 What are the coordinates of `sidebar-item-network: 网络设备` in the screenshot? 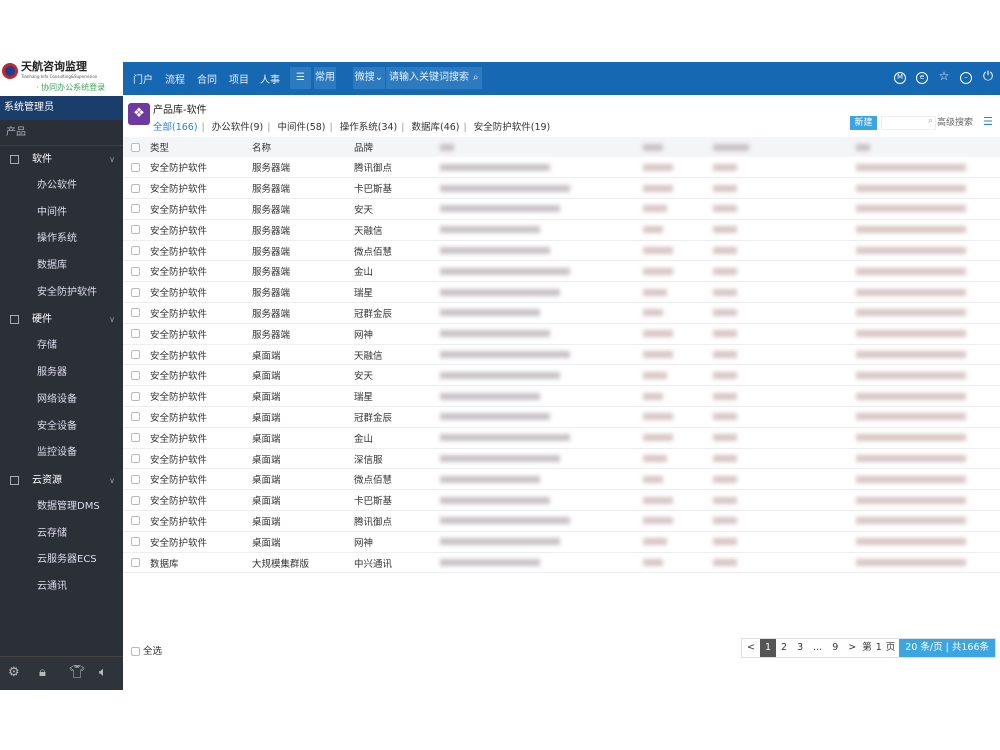 It's located at (57, 399).